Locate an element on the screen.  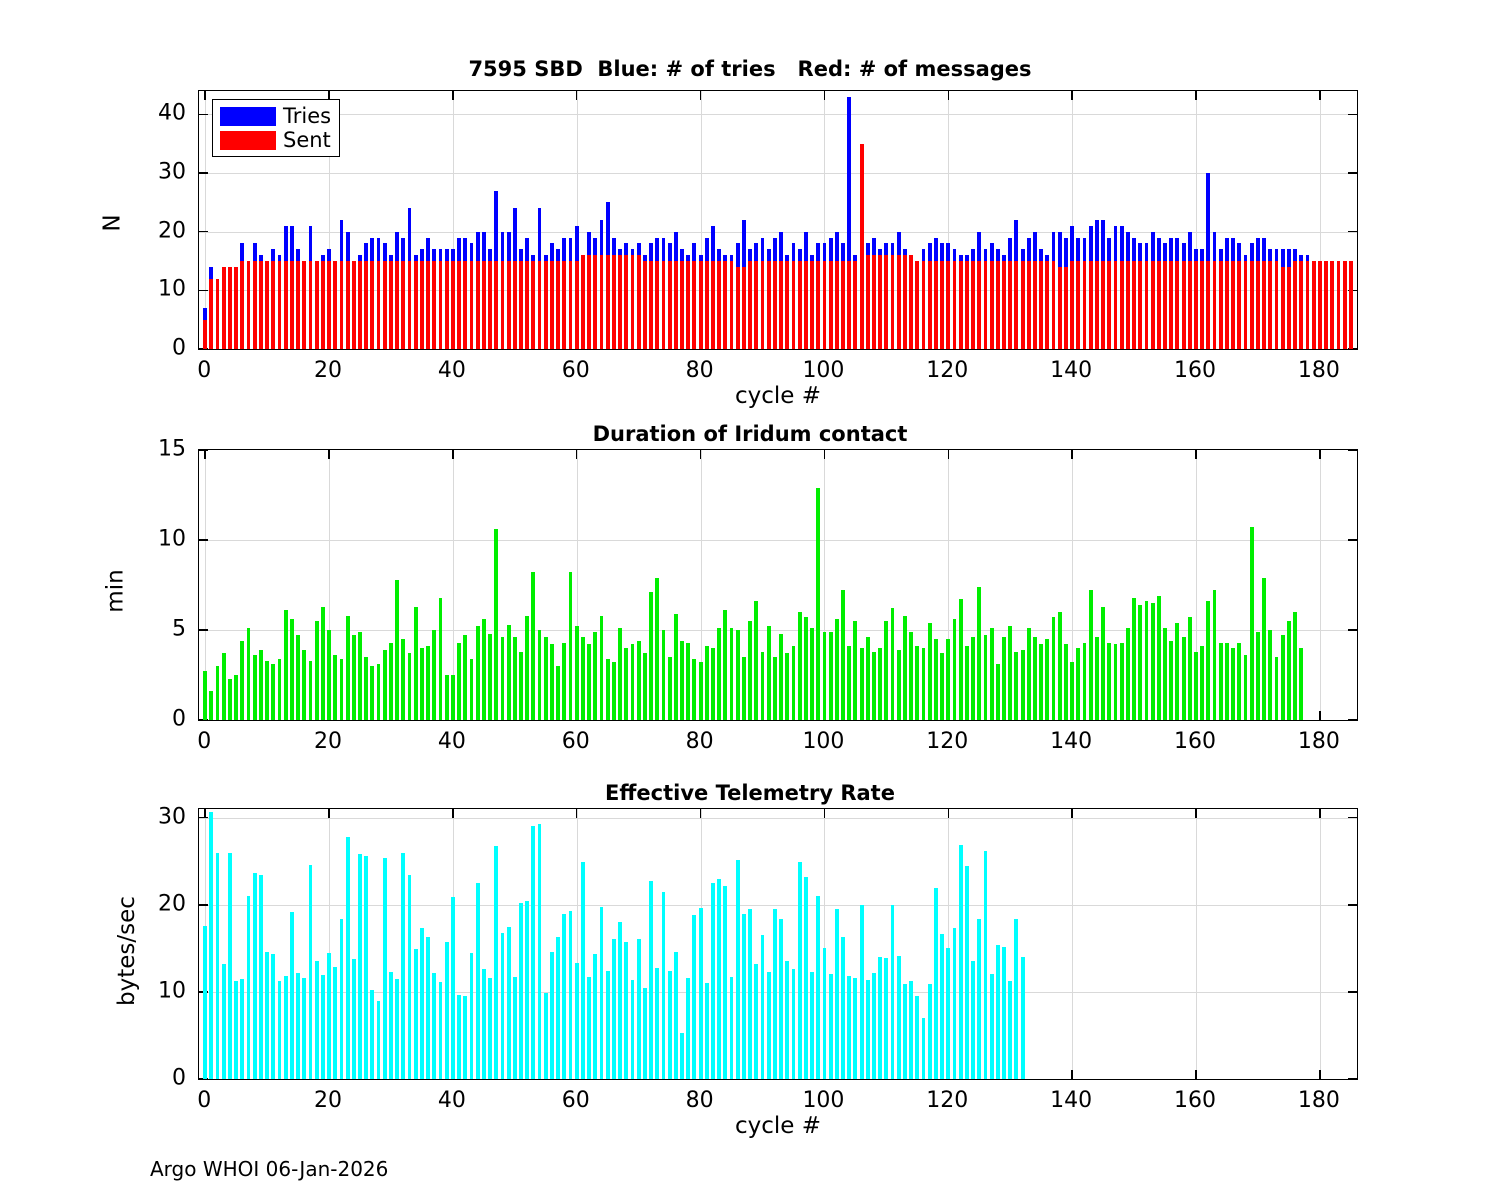
panel2-title: Duration of Iridum contact is located at coordinates (750, 434).